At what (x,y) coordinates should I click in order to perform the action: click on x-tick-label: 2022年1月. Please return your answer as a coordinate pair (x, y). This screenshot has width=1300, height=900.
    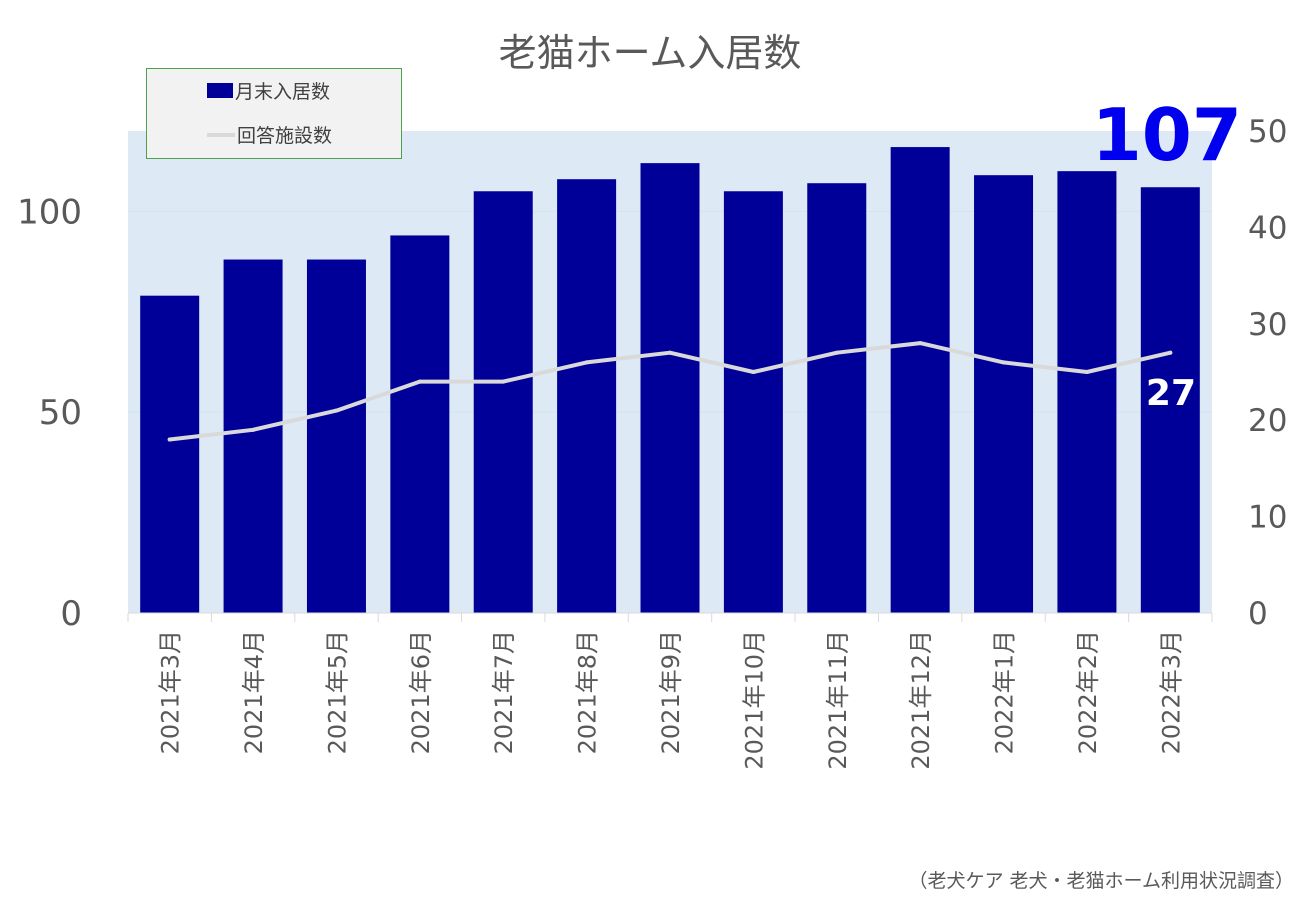
    Looking at the image, I should click on (1005, 692).